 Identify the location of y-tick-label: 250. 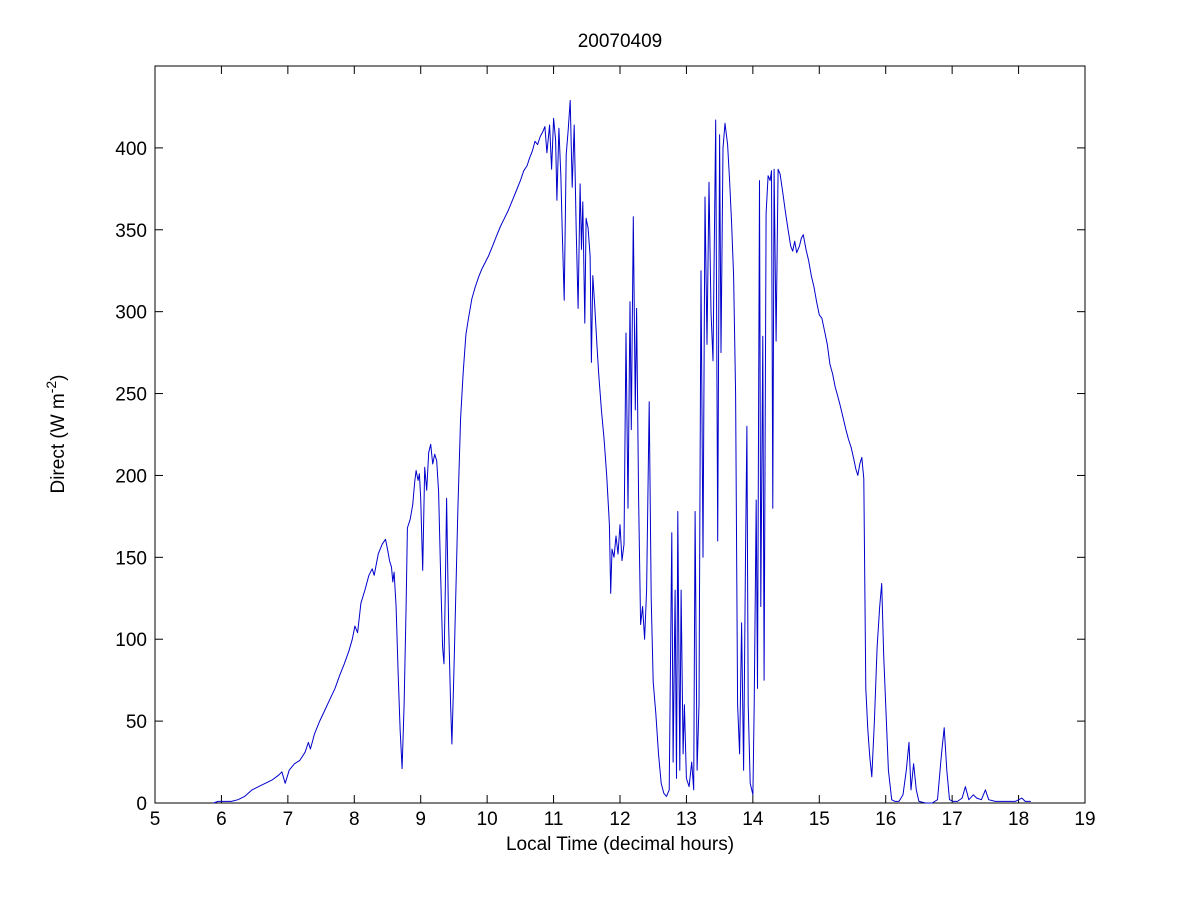
(131, 395).